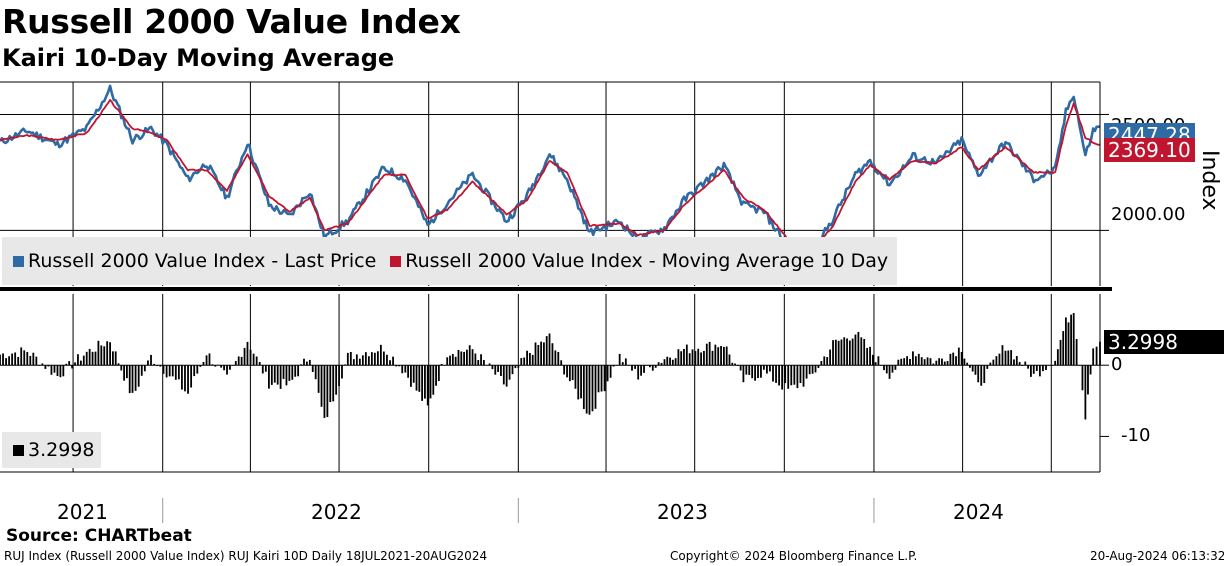  What do you see at coordinates (99, 536) in the screenshot?
I see `source-note: Source: CHARTbeat` at bounding box center [99, 536].